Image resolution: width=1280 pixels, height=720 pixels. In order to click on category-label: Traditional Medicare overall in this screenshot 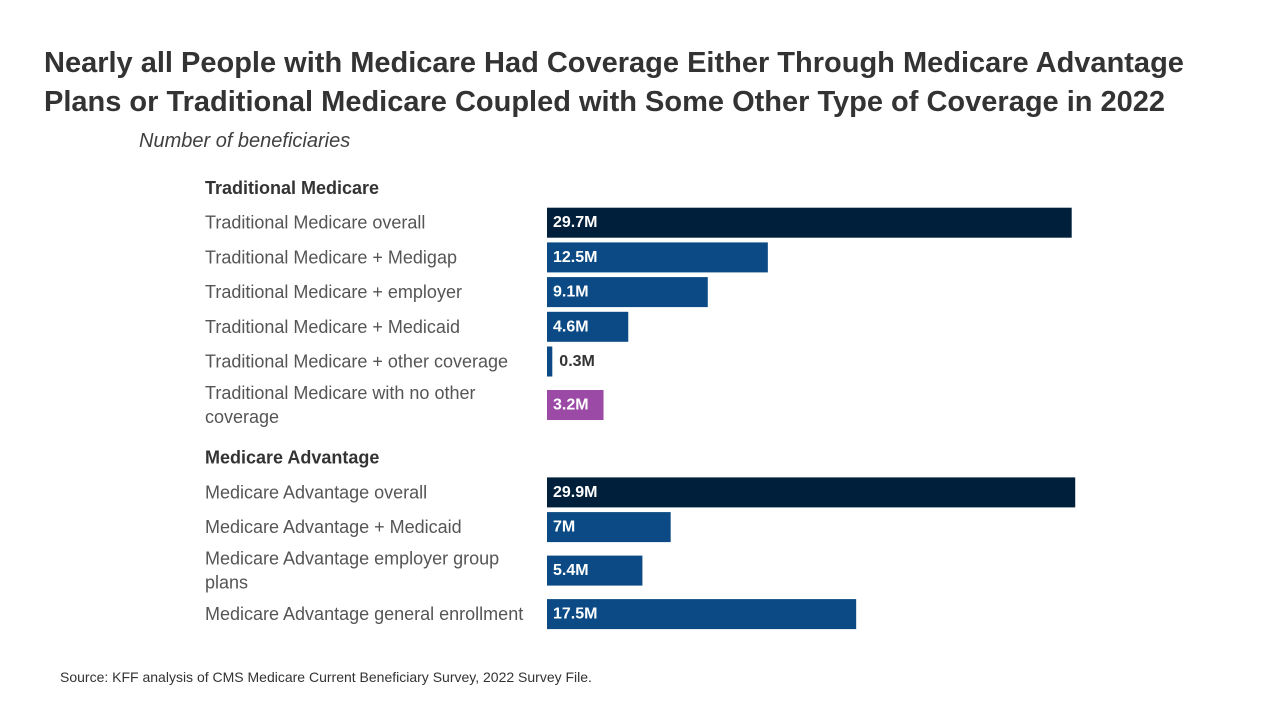, I will do `click(315, 223)`.